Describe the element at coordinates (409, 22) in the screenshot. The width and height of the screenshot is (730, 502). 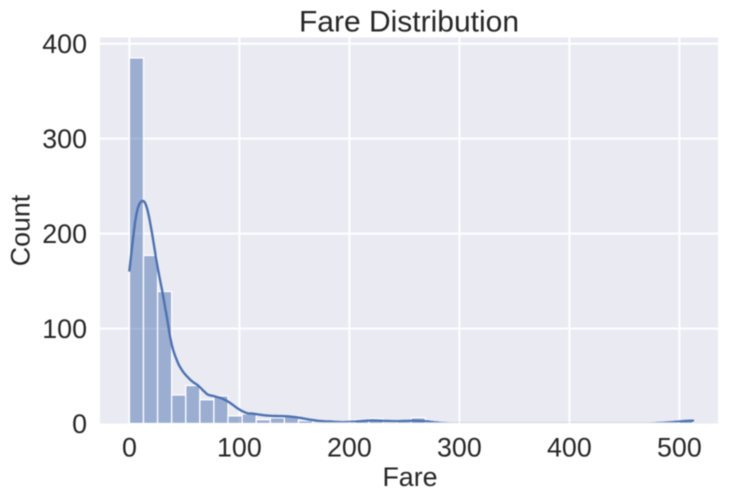
I see `svg-text: Fare Distribution` at that location.